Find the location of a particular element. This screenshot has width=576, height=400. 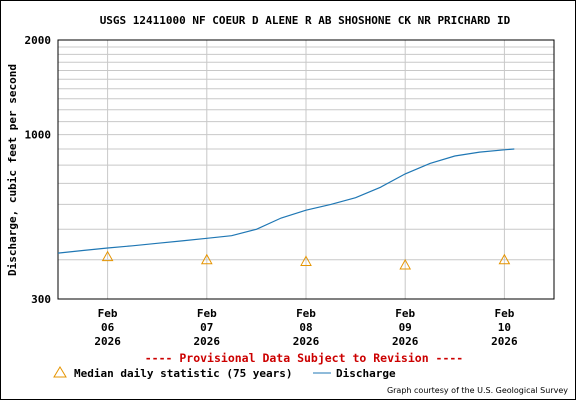

legend-median-triangle-icon is located at coordinates (60, 372).